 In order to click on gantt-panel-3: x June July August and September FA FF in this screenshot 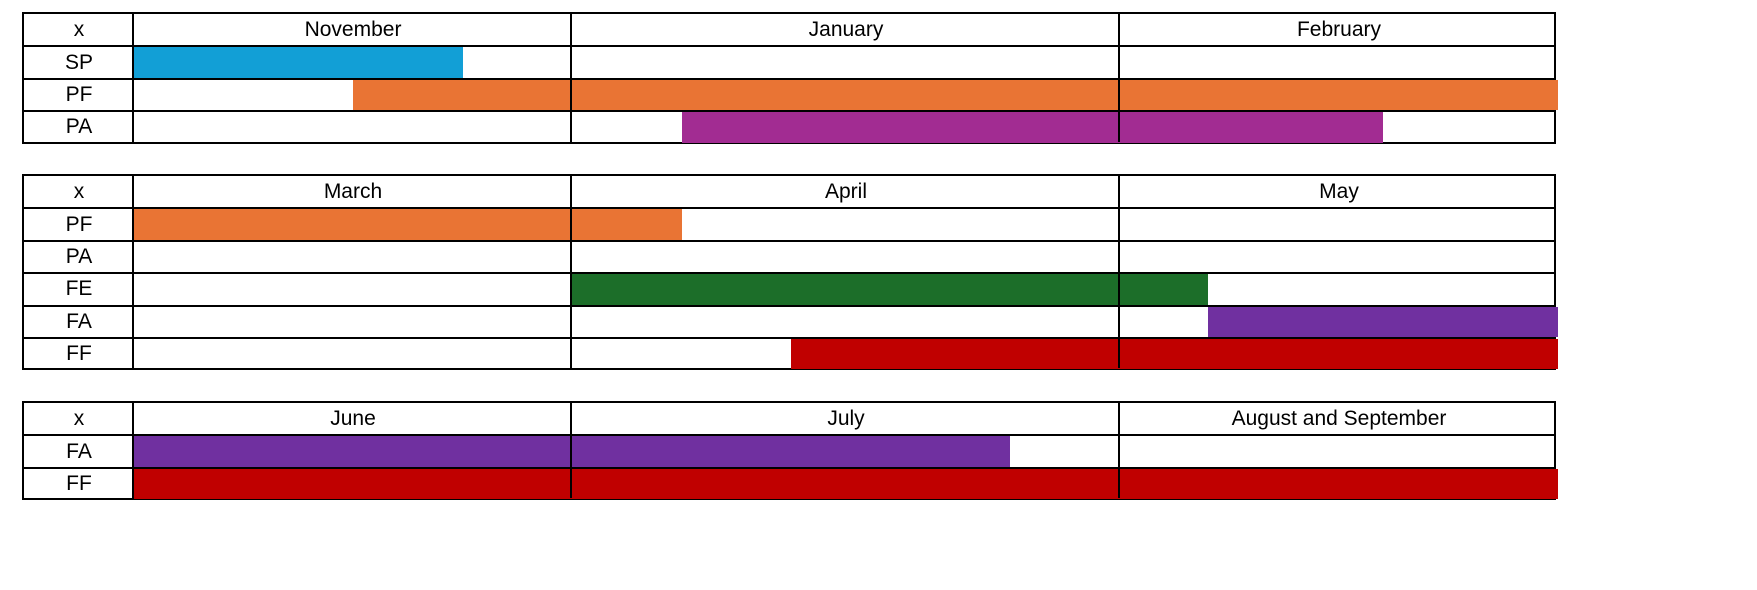, I will do `click(790, 451)`.